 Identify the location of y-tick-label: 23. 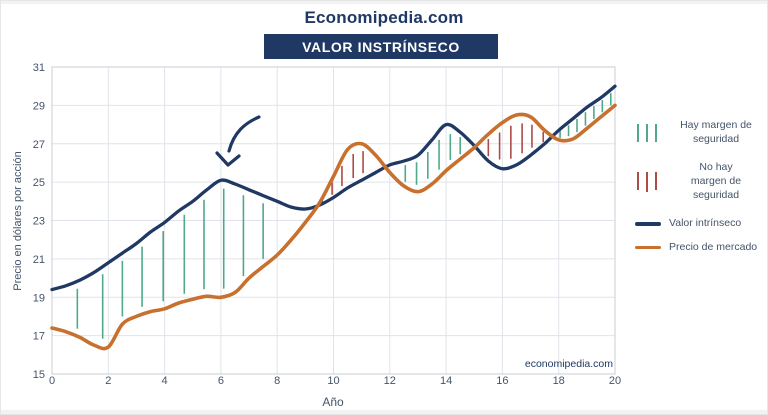
(39, 222).